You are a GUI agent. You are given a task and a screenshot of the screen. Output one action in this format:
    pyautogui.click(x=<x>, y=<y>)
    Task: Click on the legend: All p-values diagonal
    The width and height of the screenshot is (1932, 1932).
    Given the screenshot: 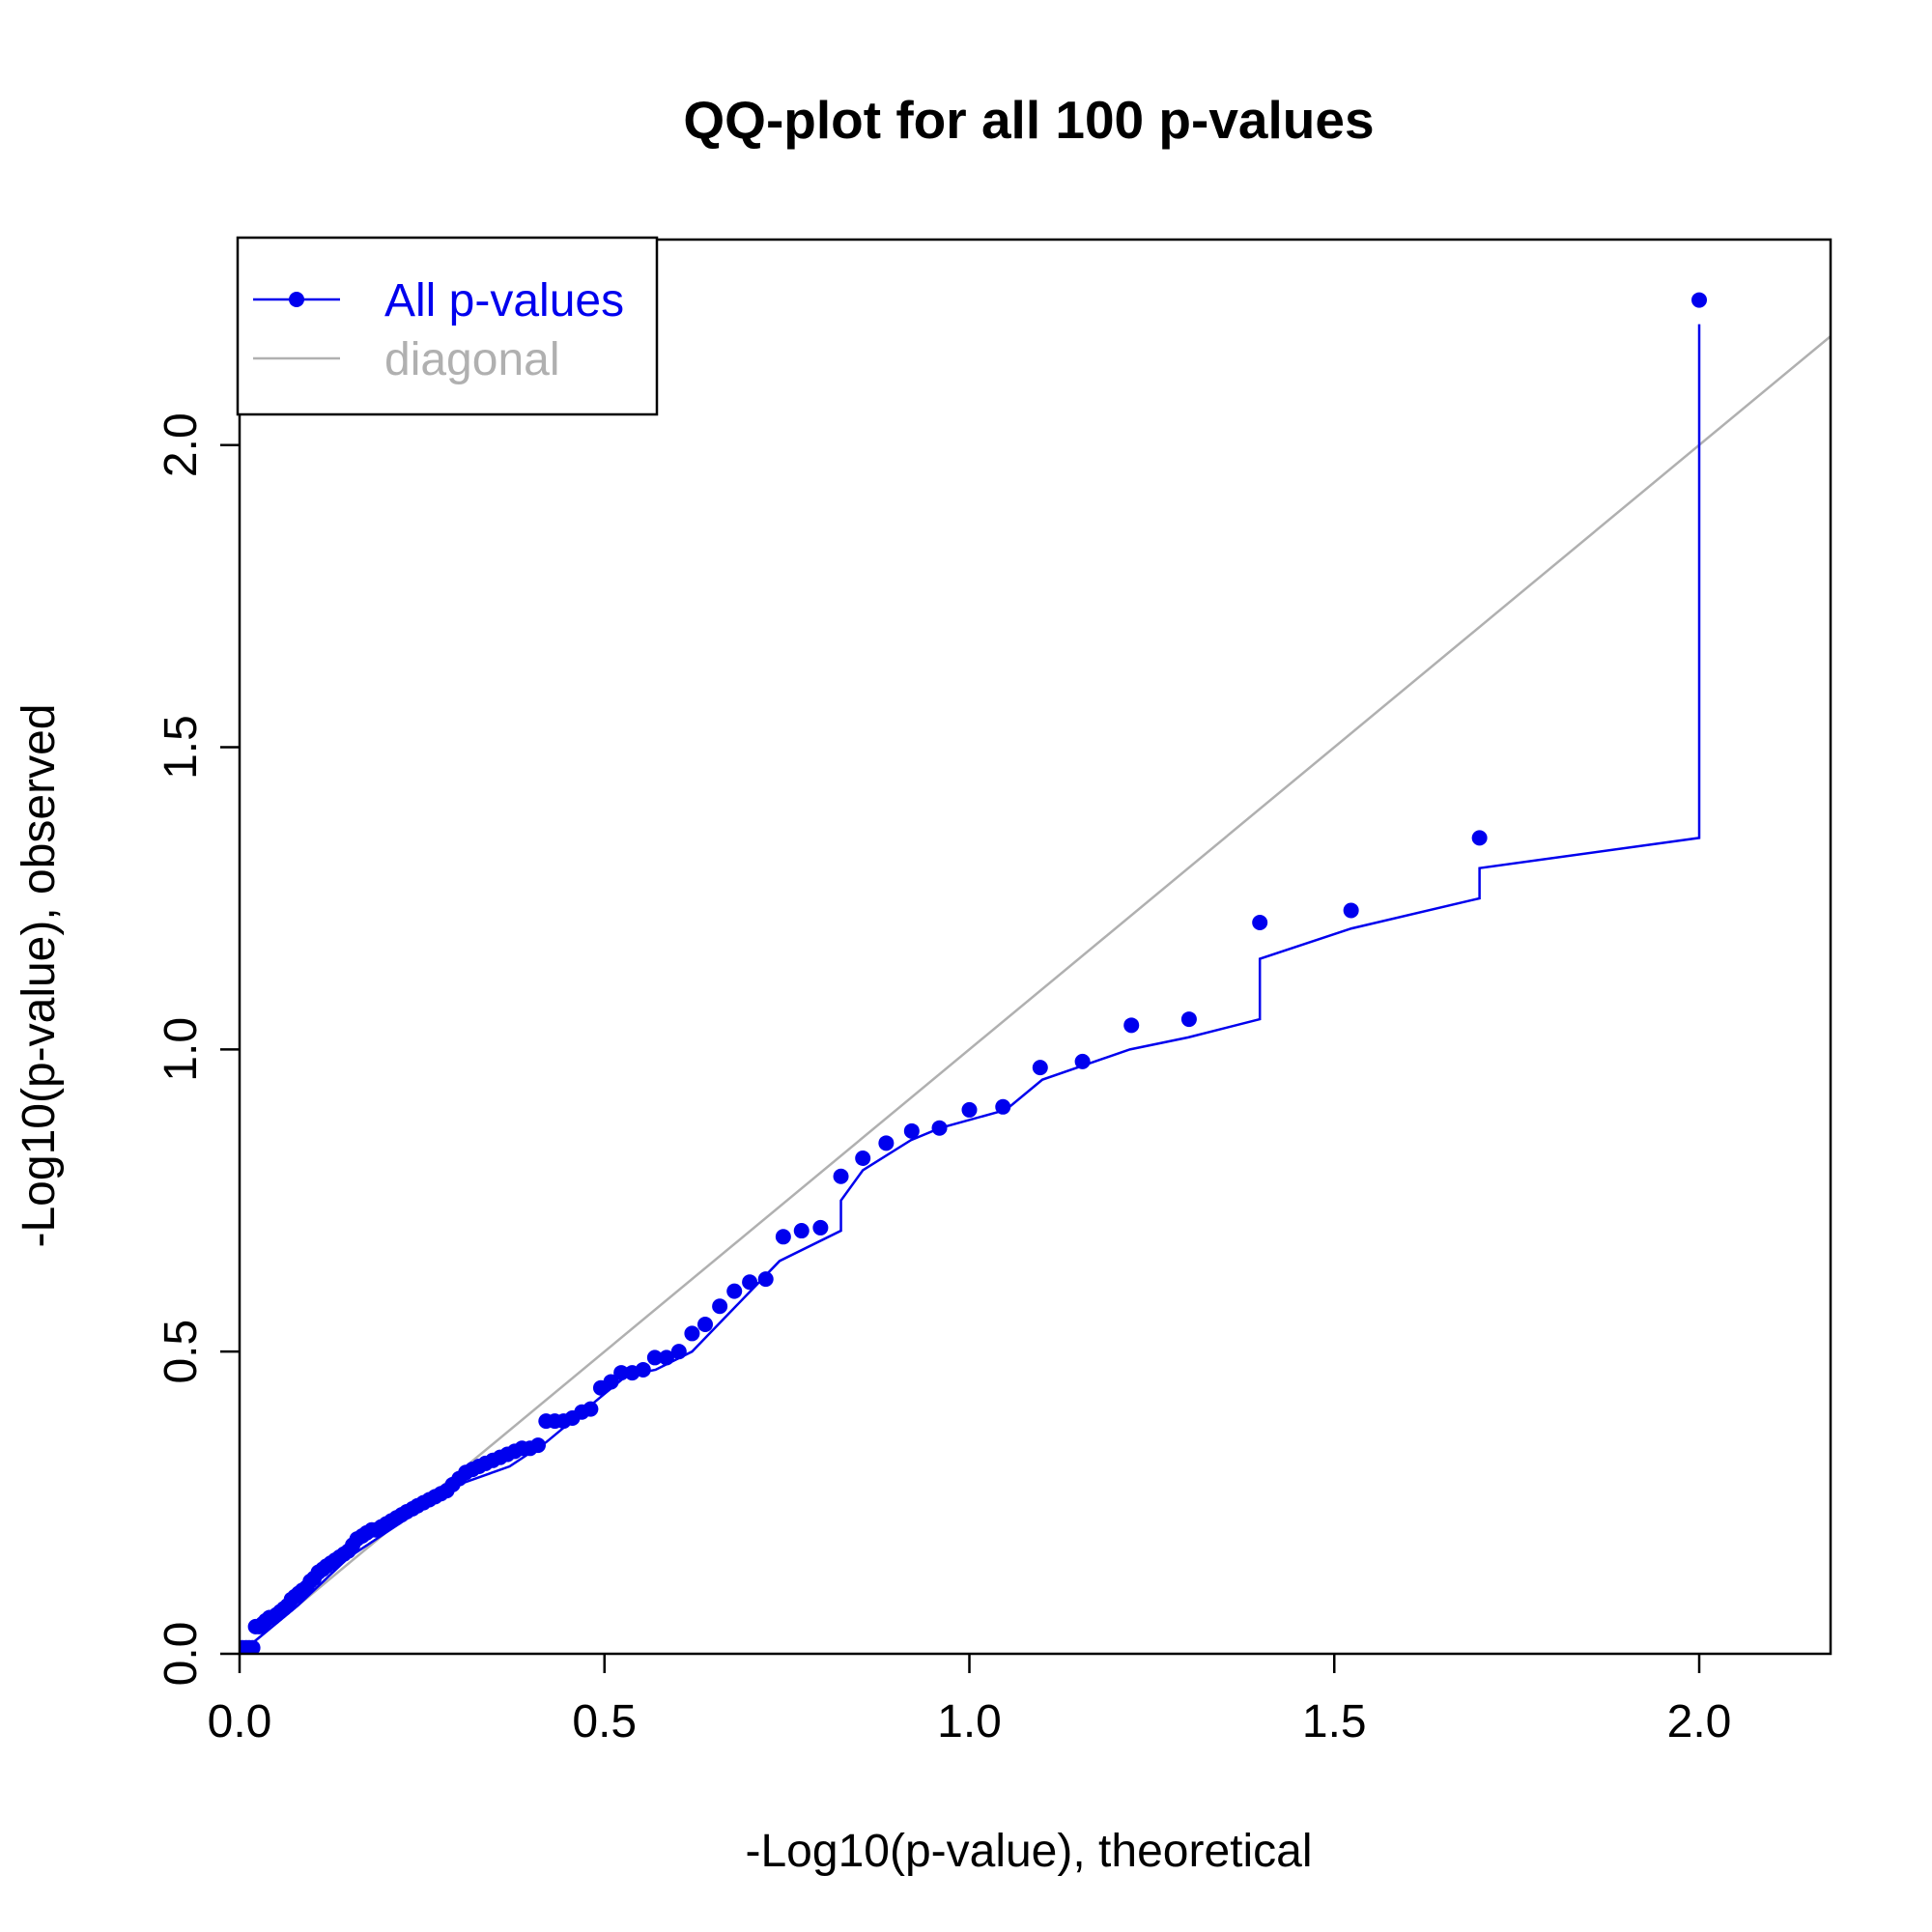 What is the action you would take?
    pyautogui.click(x=447, y=326)
    